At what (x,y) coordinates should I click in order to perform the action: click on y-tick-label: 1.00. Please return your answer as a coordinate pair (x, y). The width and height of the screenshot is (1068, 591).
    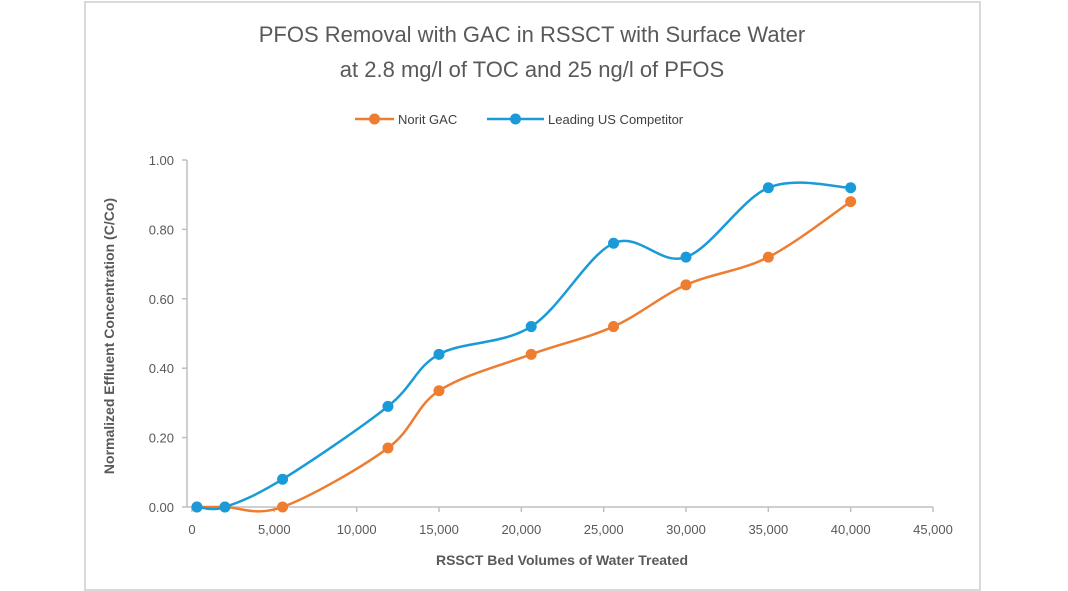
    Looking at the image, I should click on (161, 160).